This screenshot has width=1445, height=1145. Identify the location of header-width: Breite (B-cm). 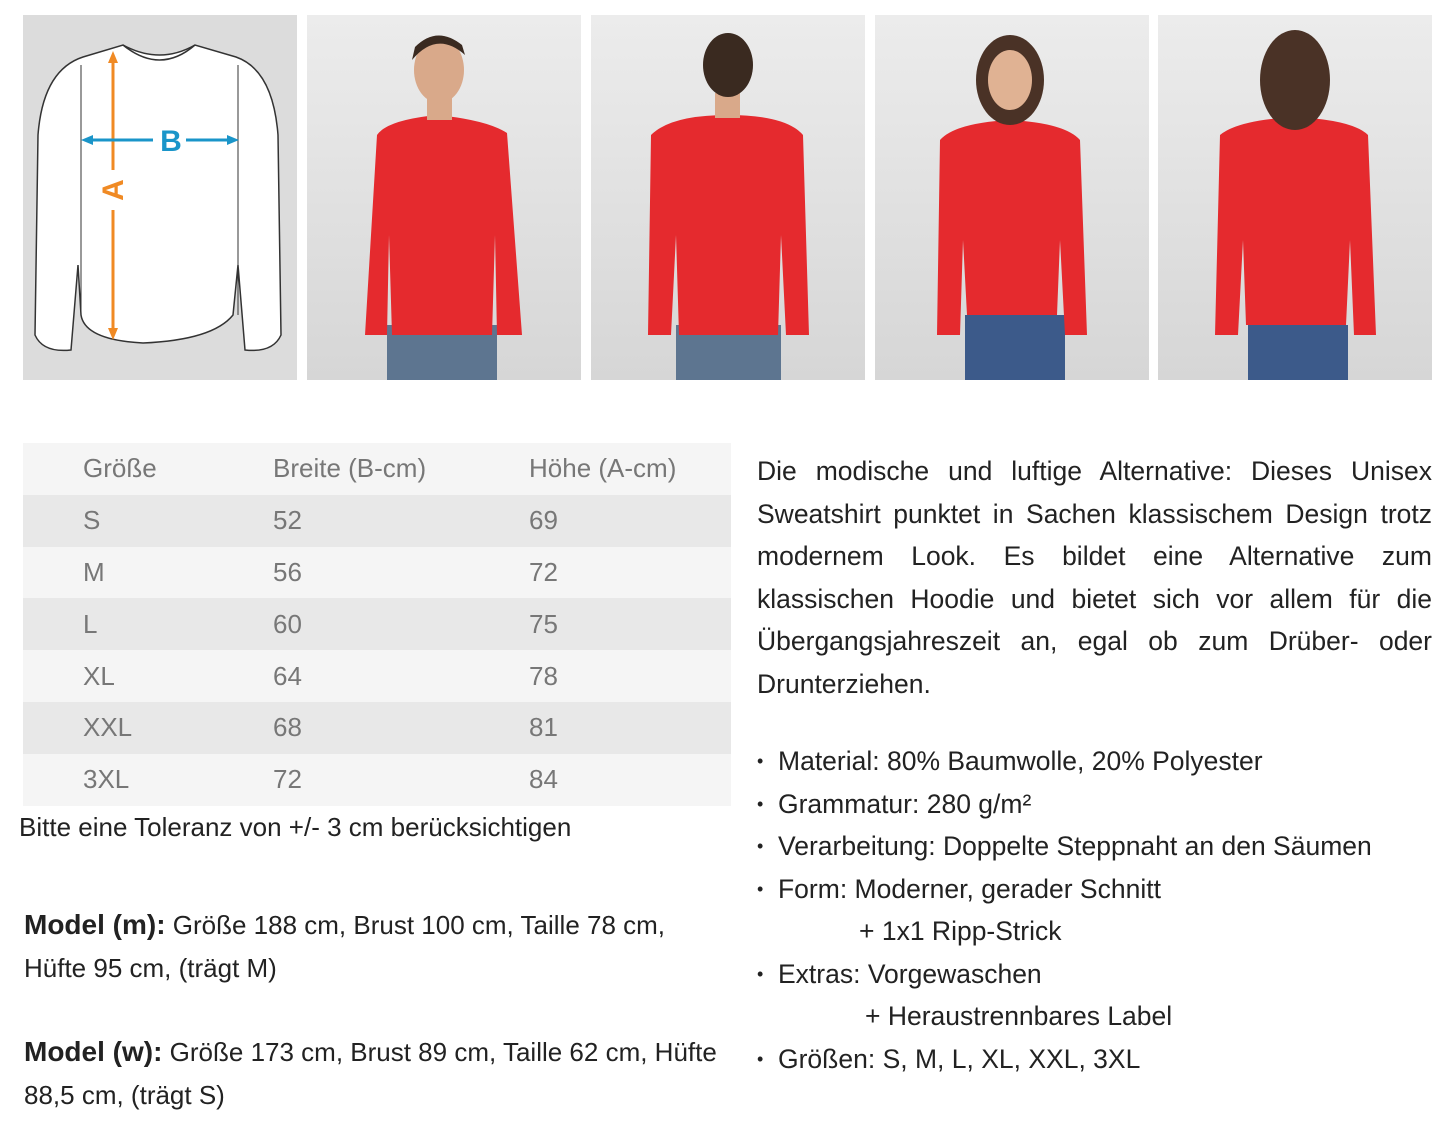
(350, 468).